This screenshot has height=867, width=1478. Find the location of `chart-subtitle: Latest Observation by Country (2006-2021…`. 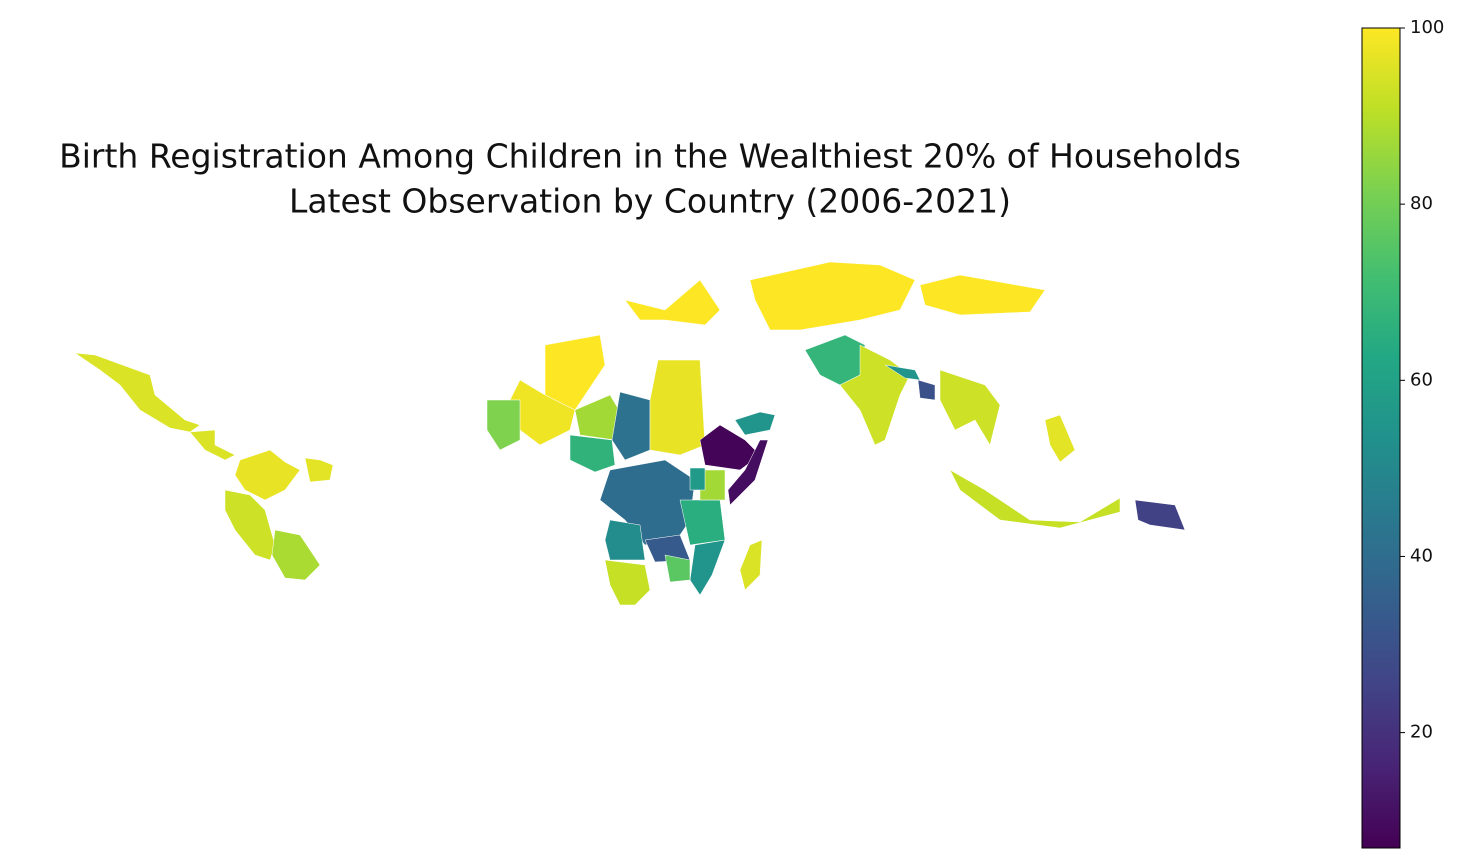

chart-subtitle: Latest Observation by Country (2006-2021… is located at coordinates (650, 201).